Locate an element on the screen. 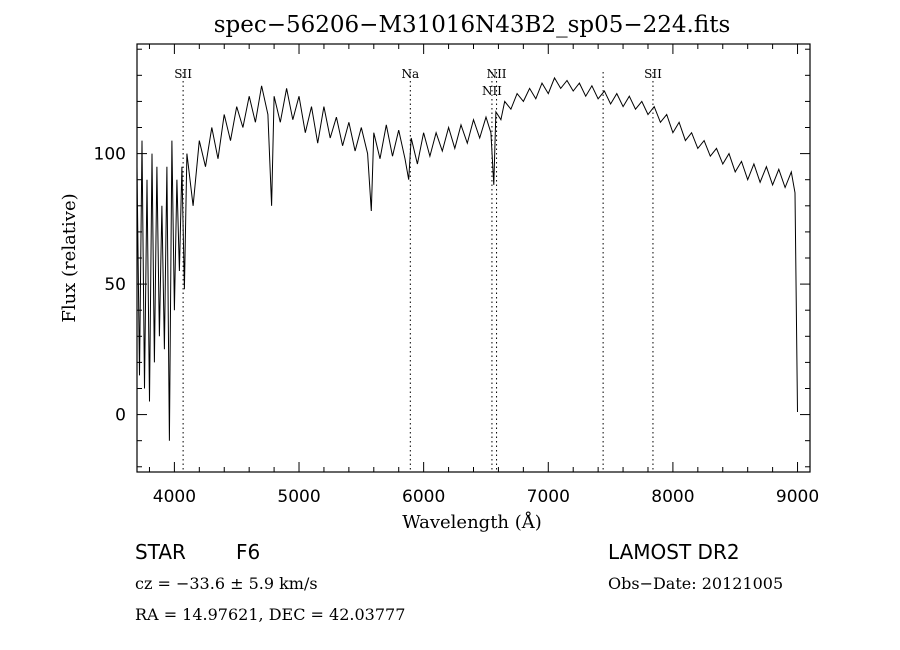 Image resolution: width=900 pixels, height=650 pixels. x-tick-label: 7000 is located at coordinates (548, 497).